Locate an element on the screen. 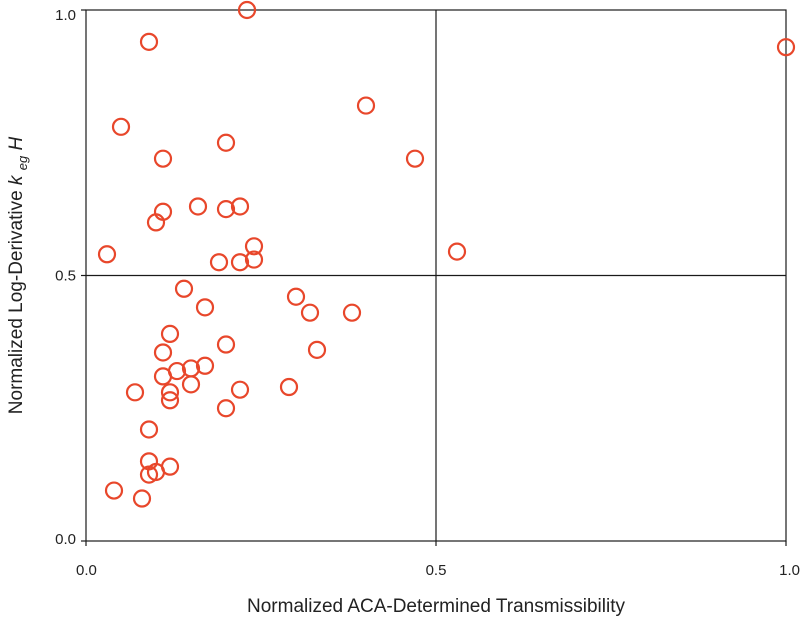 The height and width of the screenshot is (620, 800). y-axis-label-subscript: eg is located at coordinates (22, 162).